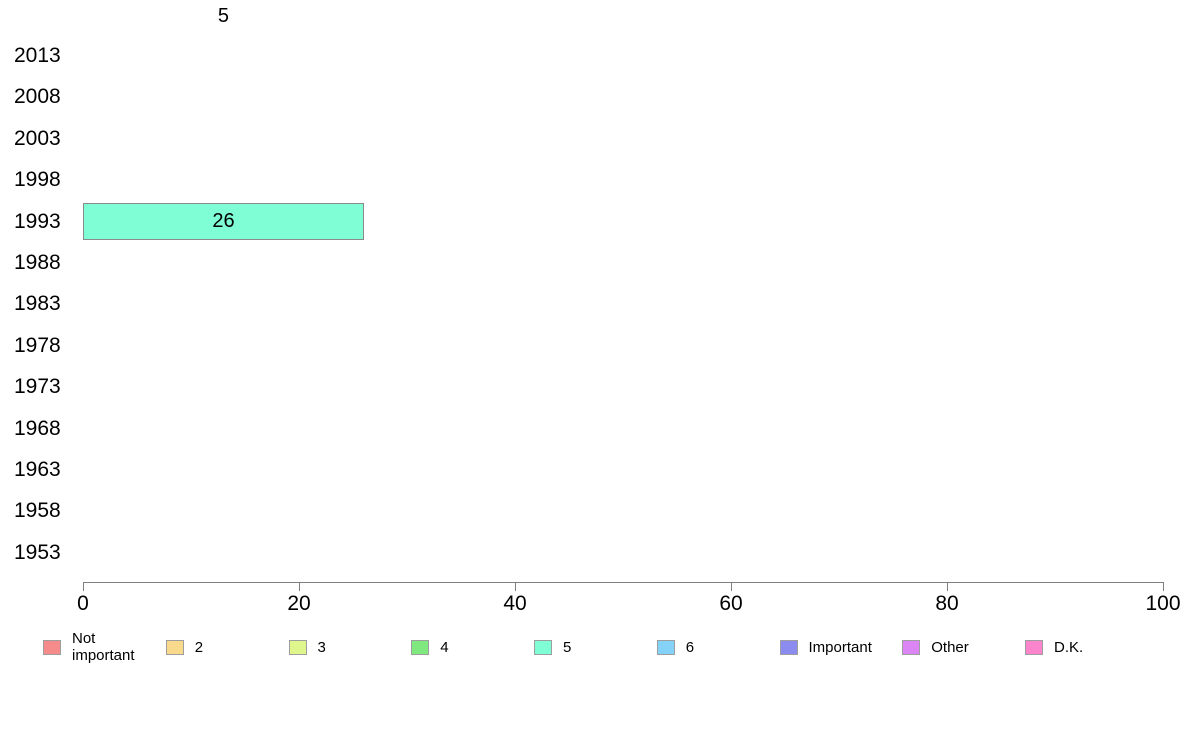  Describe the element at coordinates (299, 603) in the screenshot. I see `x-axis-tick-label: 20` at that location.